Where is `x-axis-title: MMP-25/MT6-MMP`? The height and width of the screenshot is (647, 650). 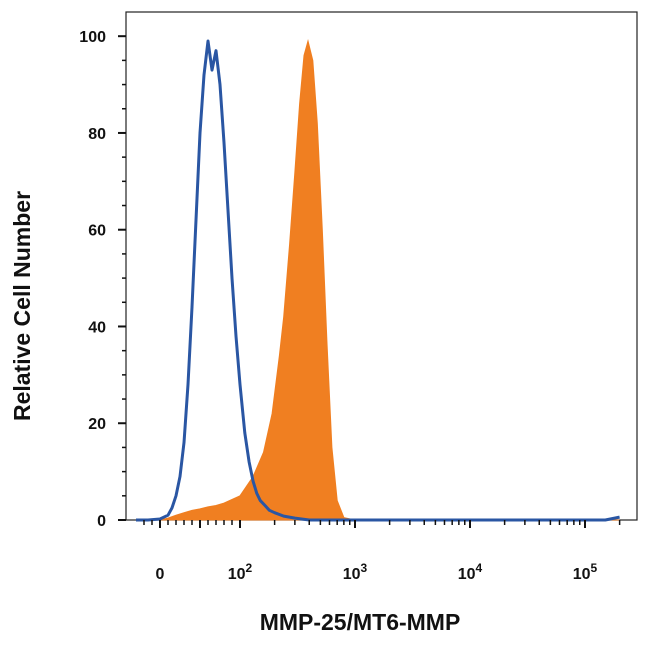 x-axis-title: MMP-25/MT6-MMP is located at coordinates (360, 622).